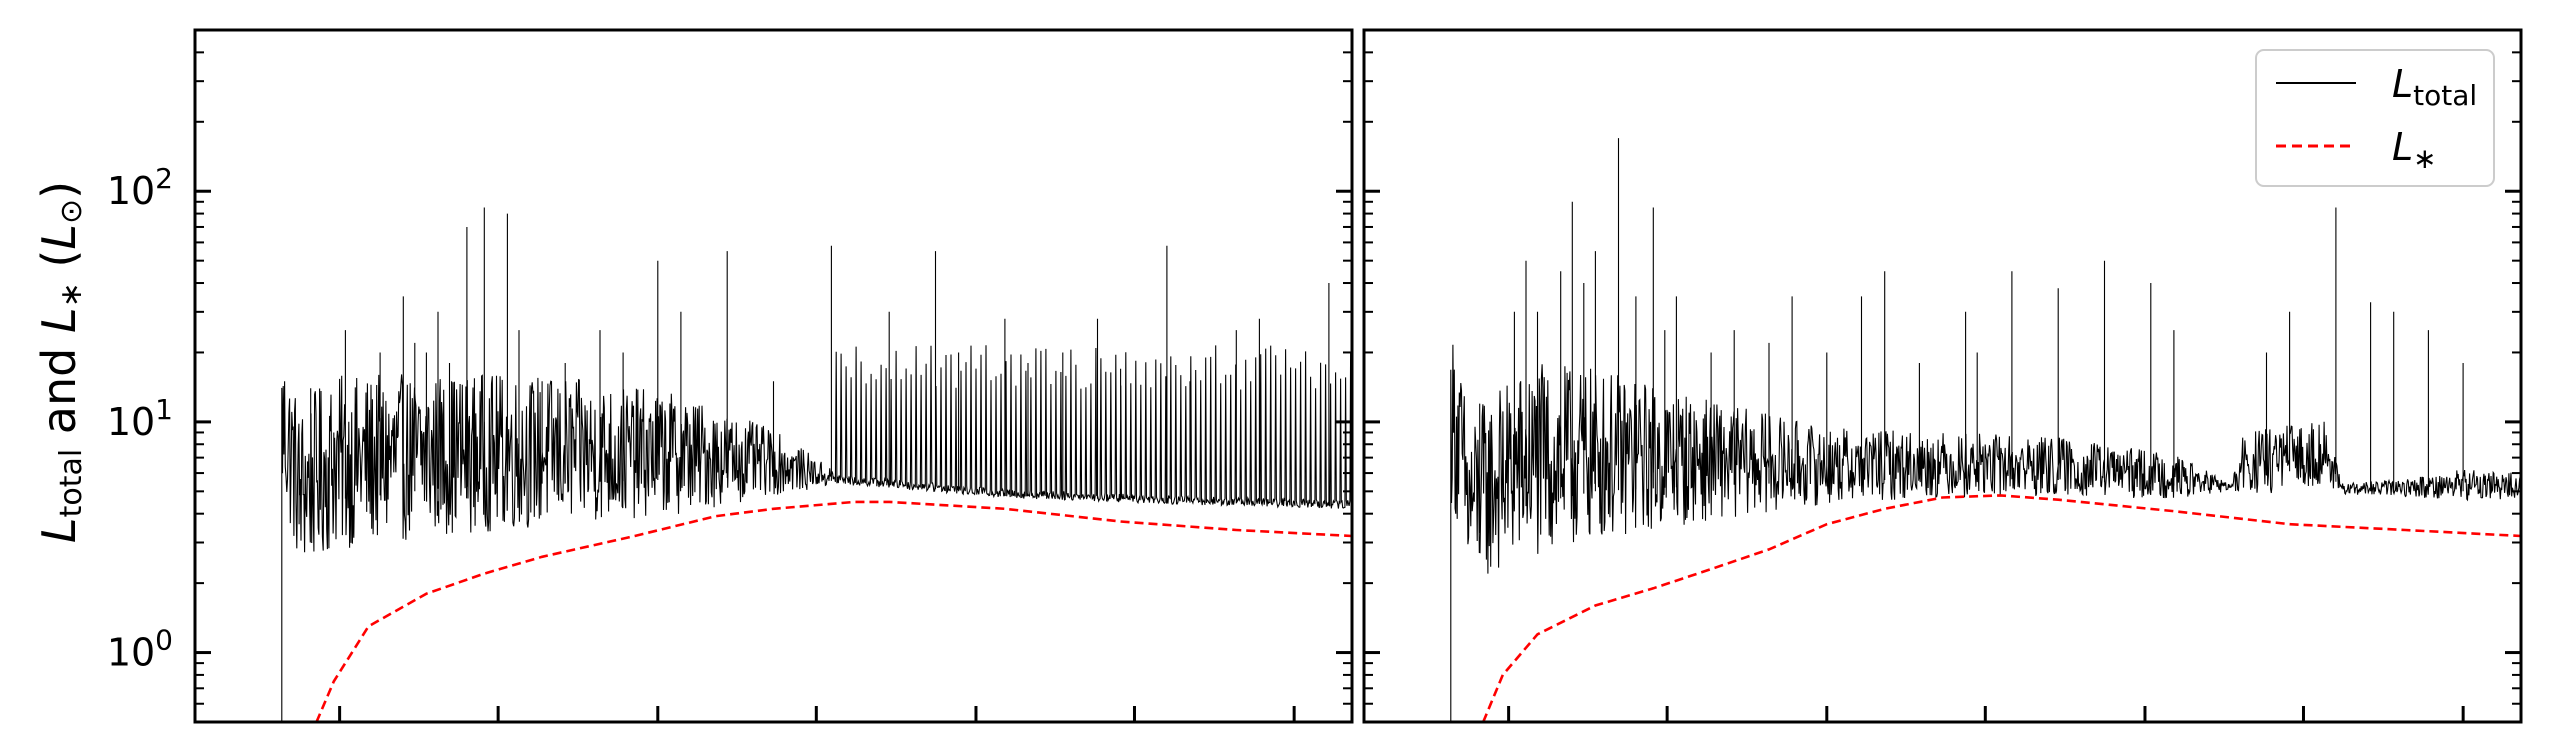  I want to click on legend-box, so click(2375, 118).